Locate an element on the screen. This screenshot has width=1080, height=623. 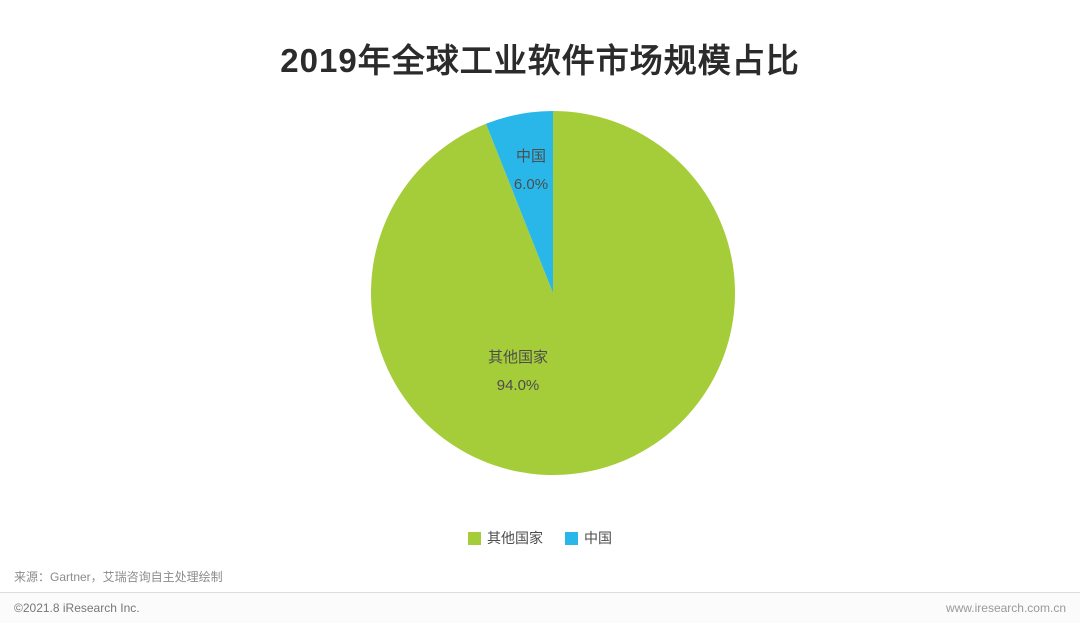
legend-swatch-china is located at coordinates (571, 538).